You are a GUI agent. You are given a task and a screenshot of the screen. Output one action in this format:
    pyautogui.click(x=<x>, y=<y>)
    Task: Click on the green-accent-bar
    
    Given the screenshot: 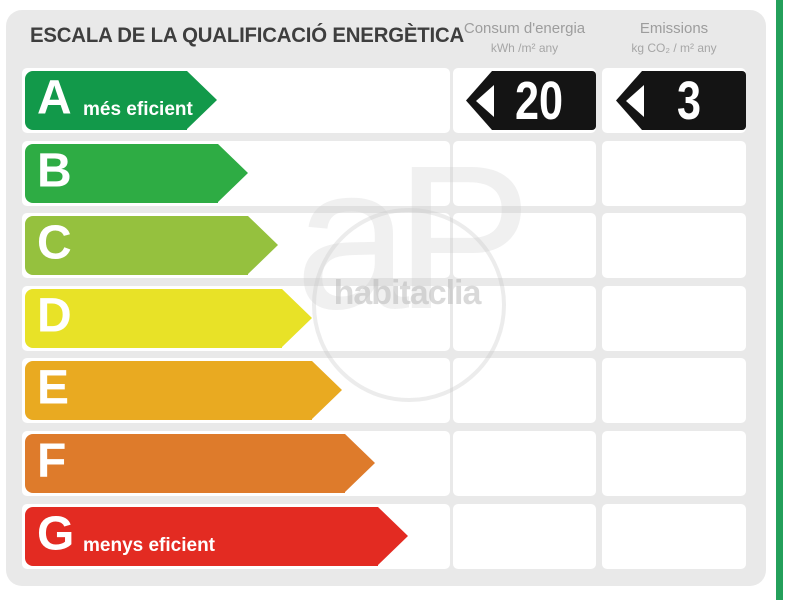 What is the action you would take?
    pyautogui.click(x=779, y=300)
    